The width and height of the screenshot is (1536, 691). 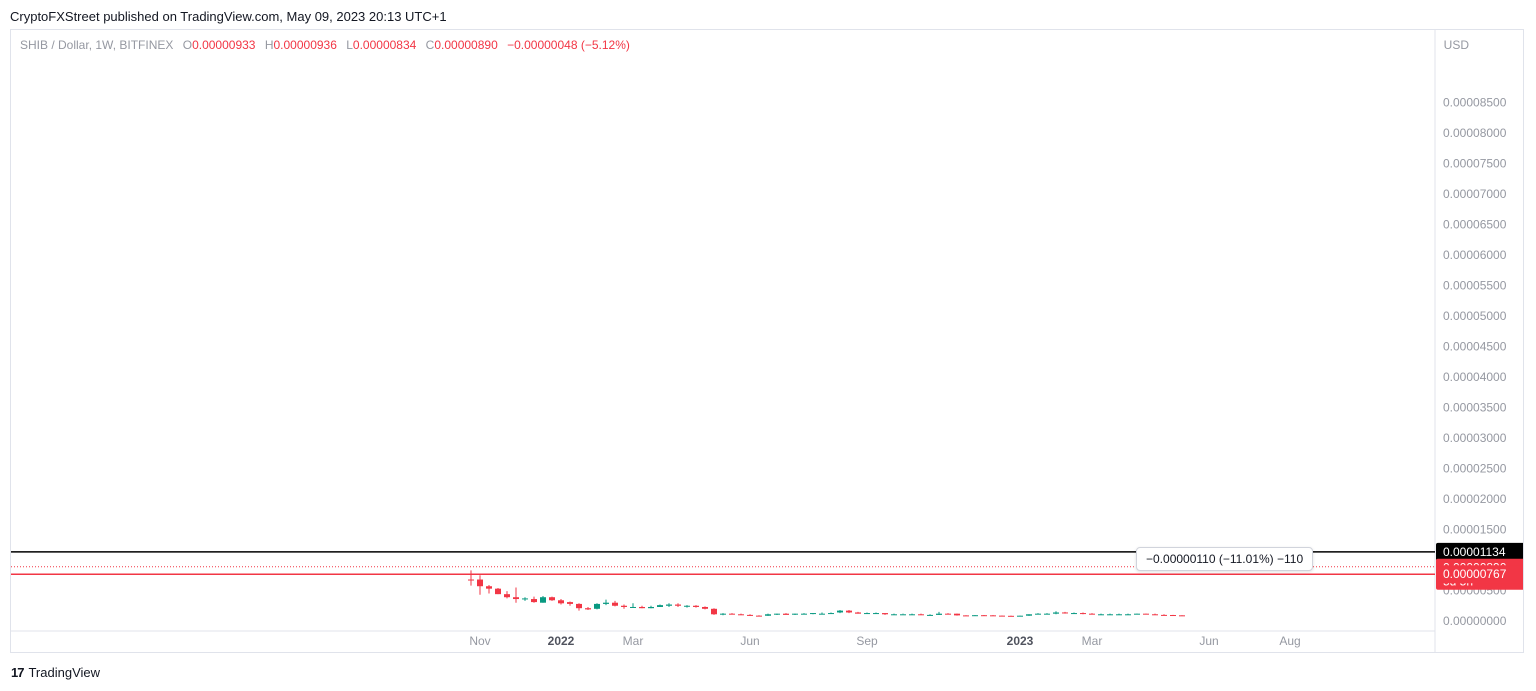 What do you see at coordinates (305, 45) in the screenshot?
I see `high-value: 0.00000936` at bounding box center [305, 45].